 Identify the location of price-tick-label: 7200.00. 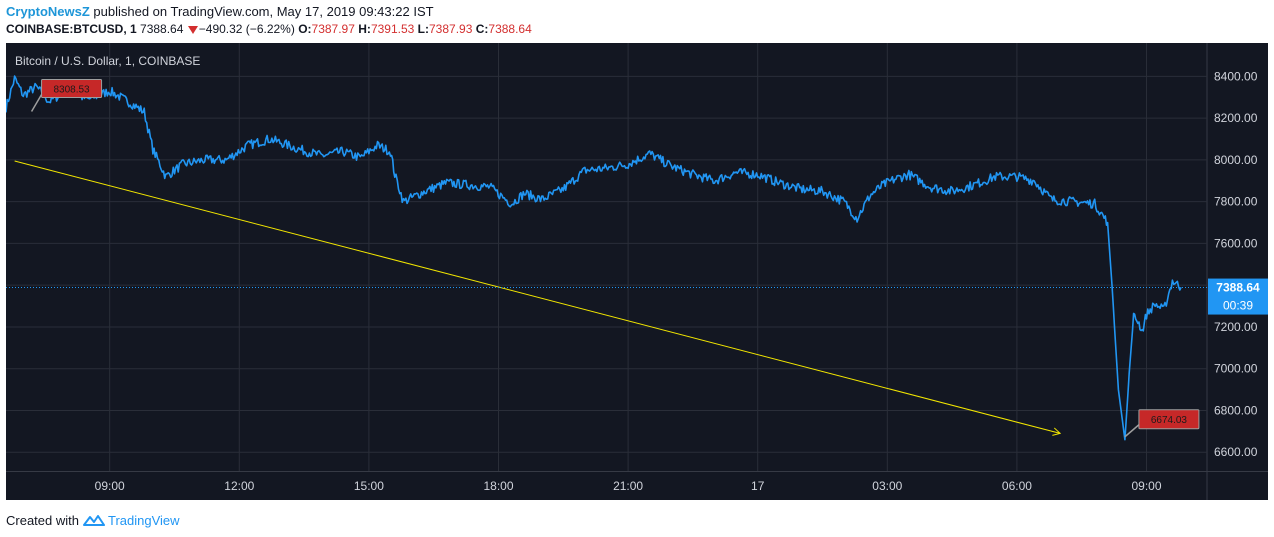
(1236, 327).